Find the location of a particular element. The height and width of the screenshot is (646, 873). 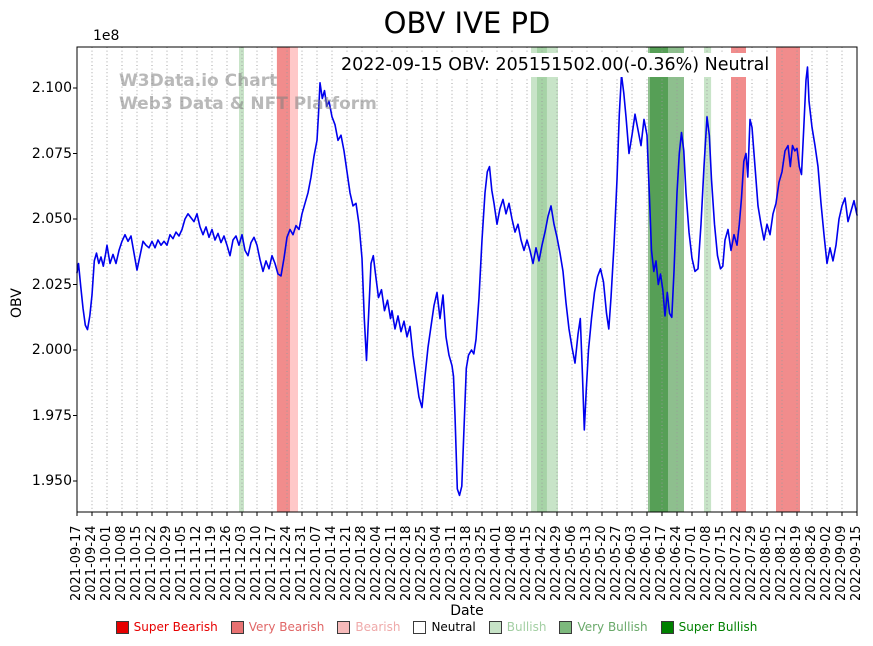

y-axis-label: OBV is located at coordinates (17, 303).